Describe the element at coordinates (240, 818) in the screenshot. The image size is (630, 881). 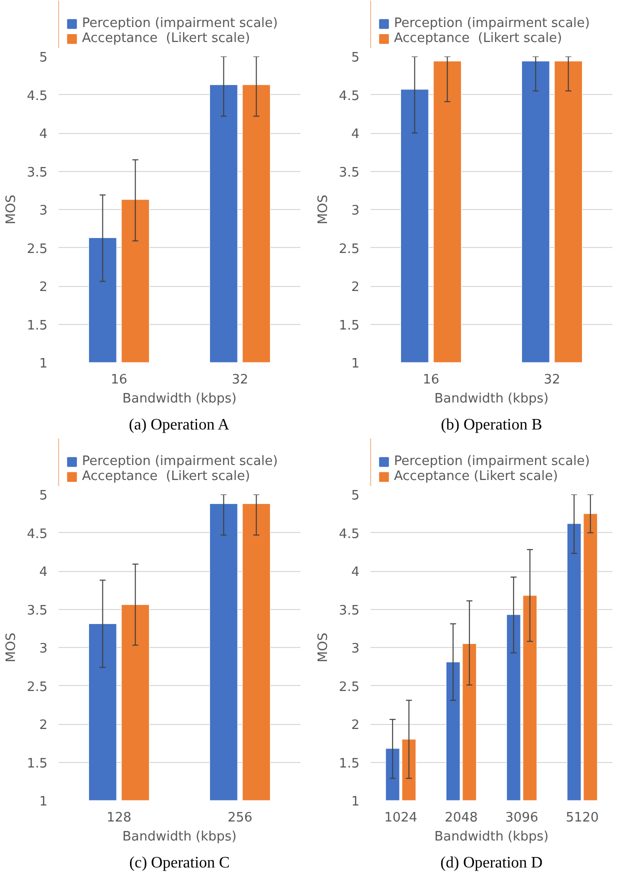
I see `x-tick-label: 256` at that location.